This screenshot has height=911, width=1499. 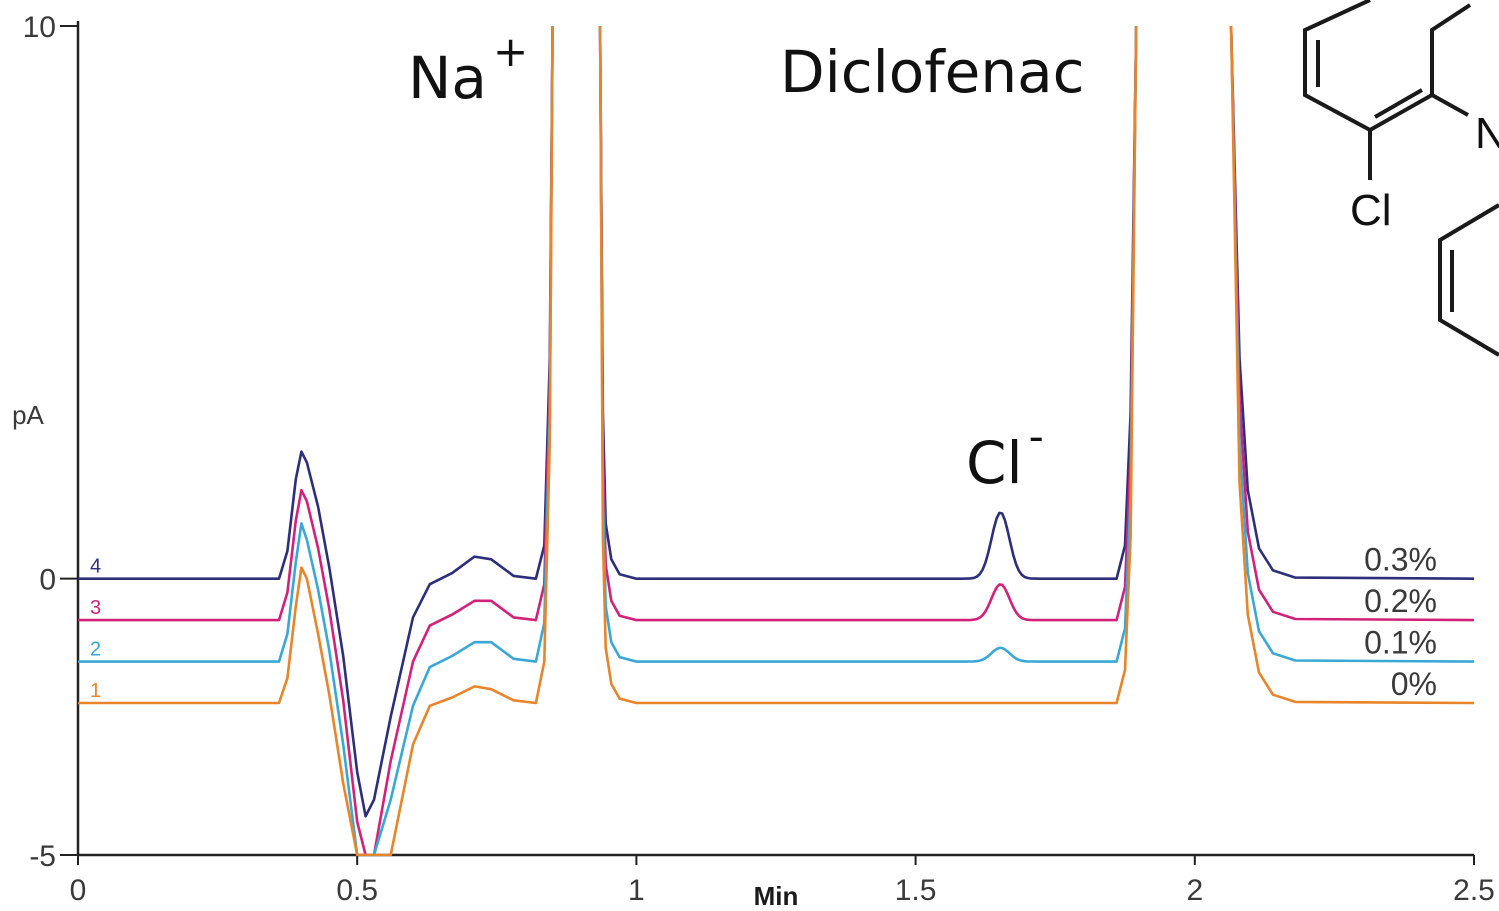 I want to click on x-tick-label: 0, so click(x=78, y=890).